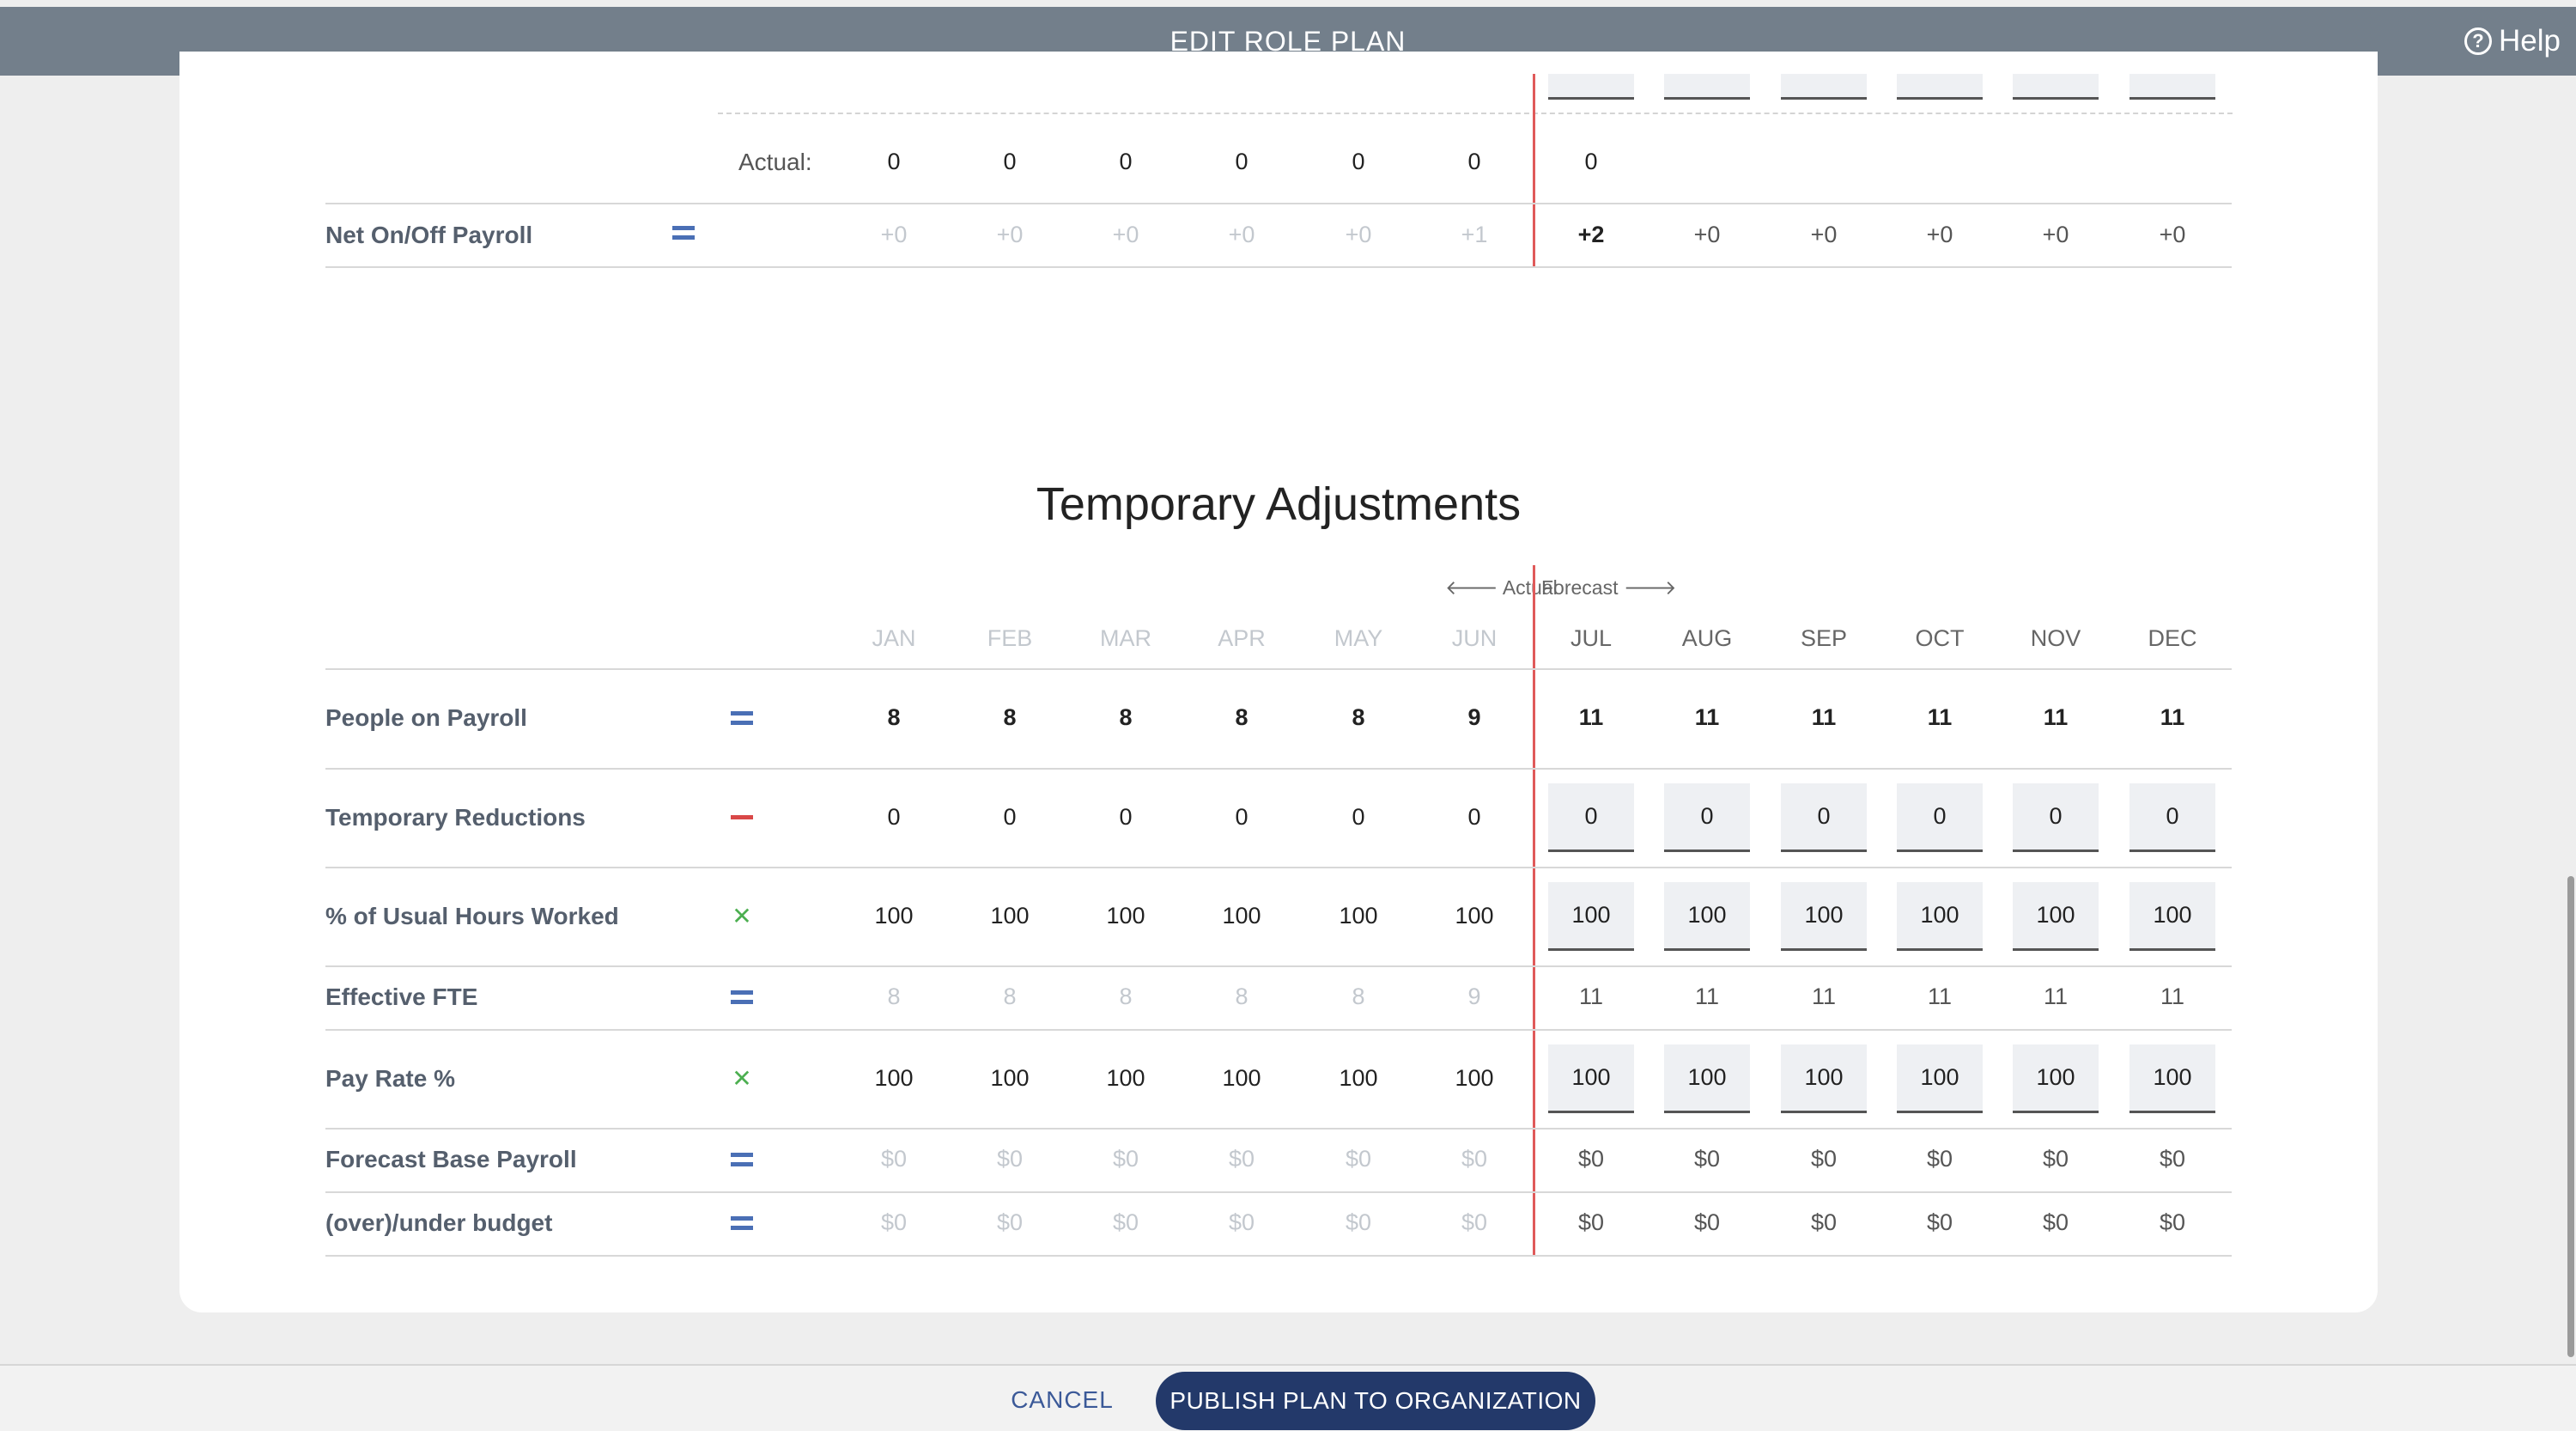 The image size is (2576, 1431). What do you see at coordinates (775, 162) in the screenshot?
I see `actual-label: Actual:` at bounding box center [775, 162].